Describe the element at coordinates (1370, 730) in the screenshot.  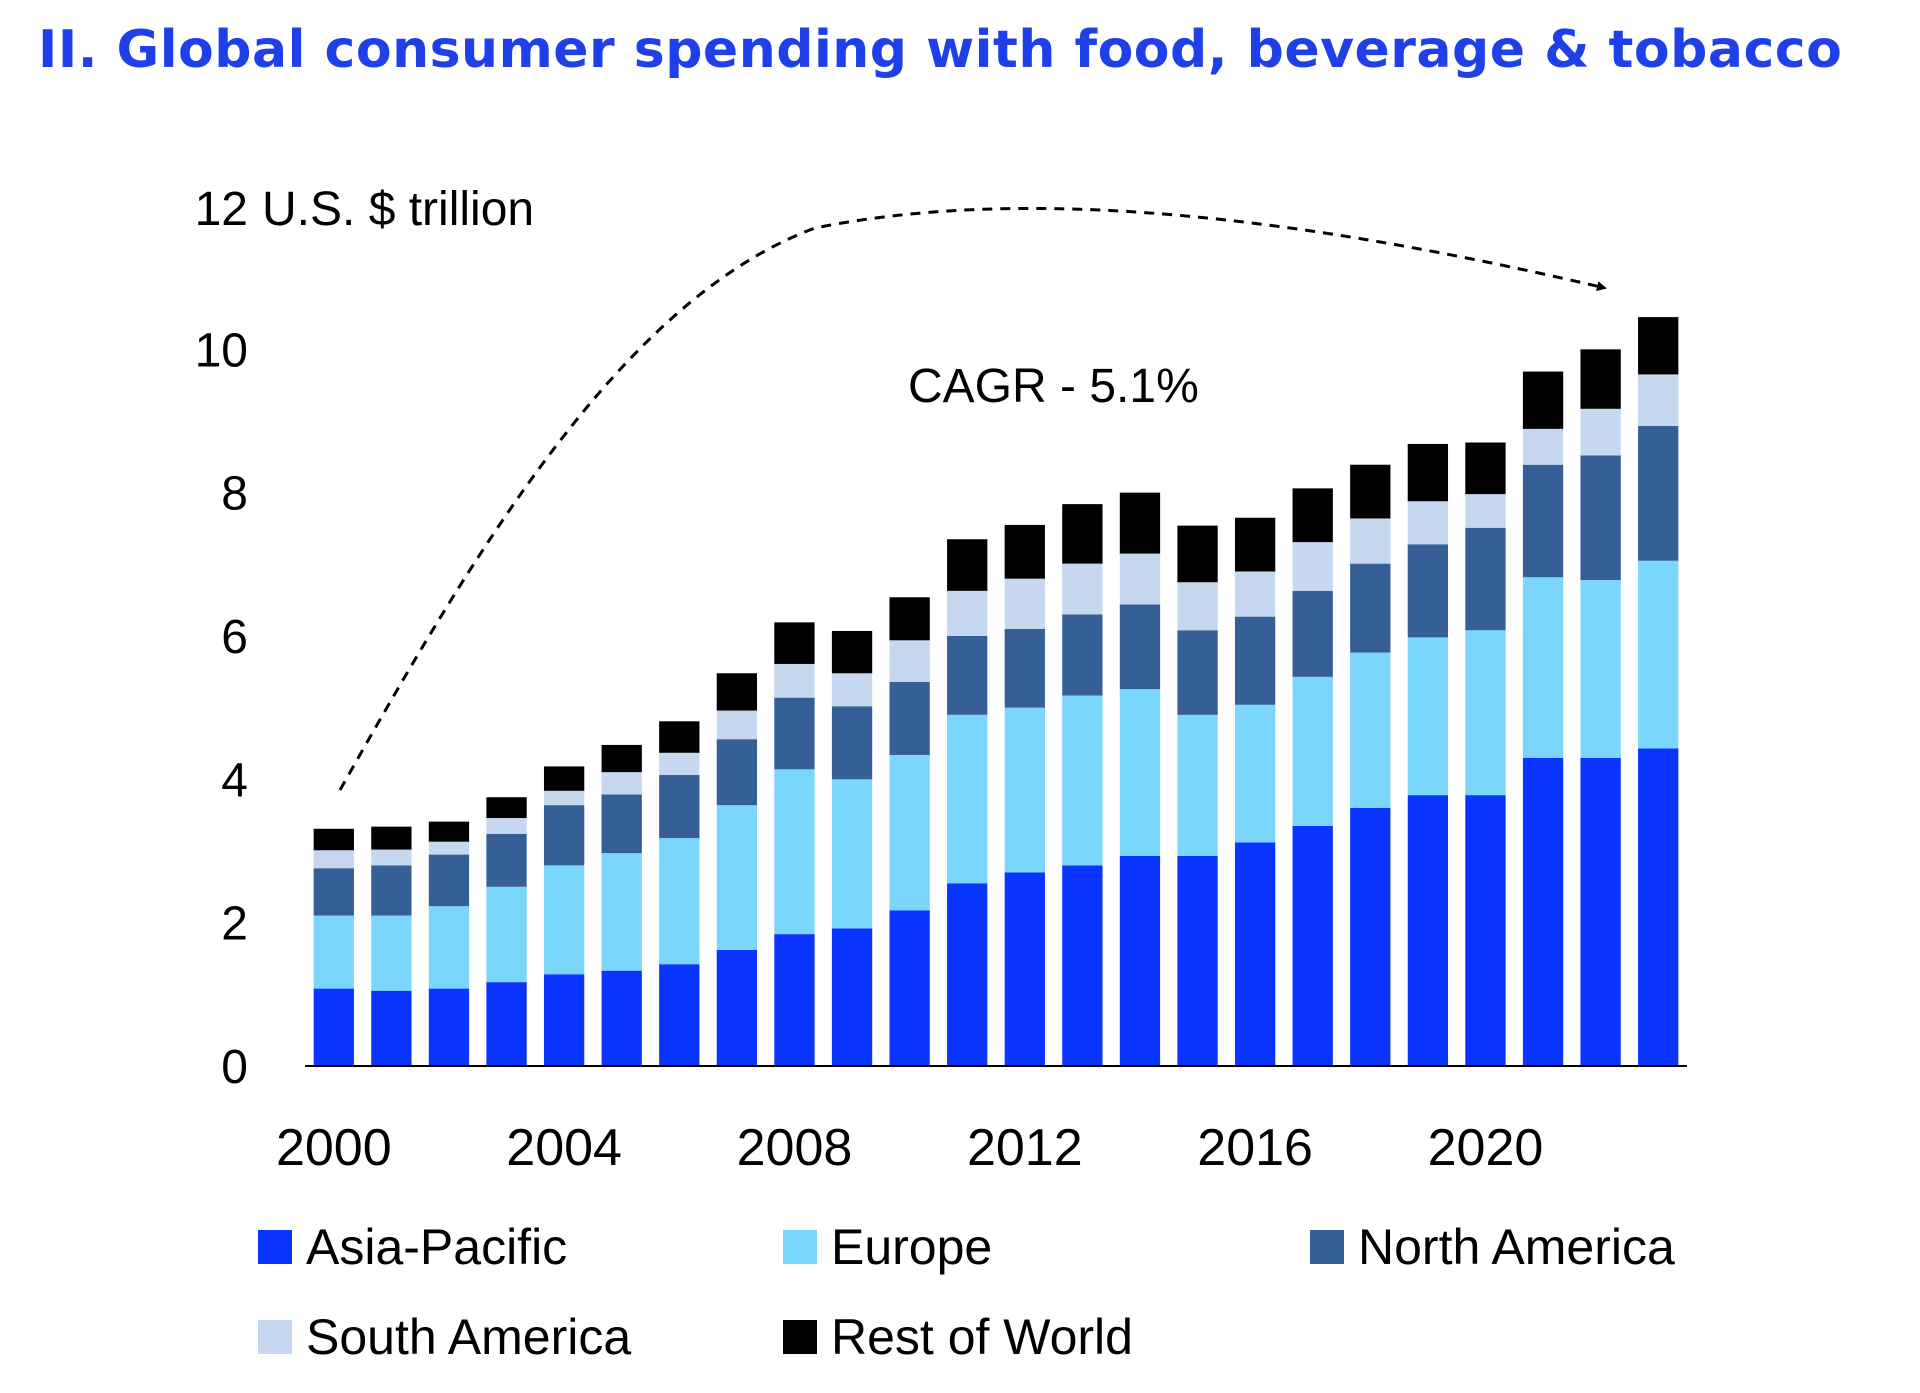
I see `bar-2018-europe` at that location.